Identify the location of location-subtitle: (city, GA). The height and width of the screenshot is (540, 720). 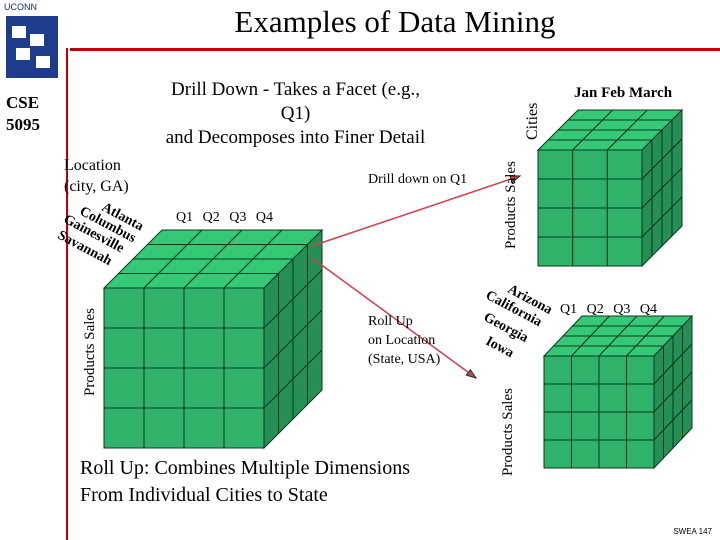
(96, 186).